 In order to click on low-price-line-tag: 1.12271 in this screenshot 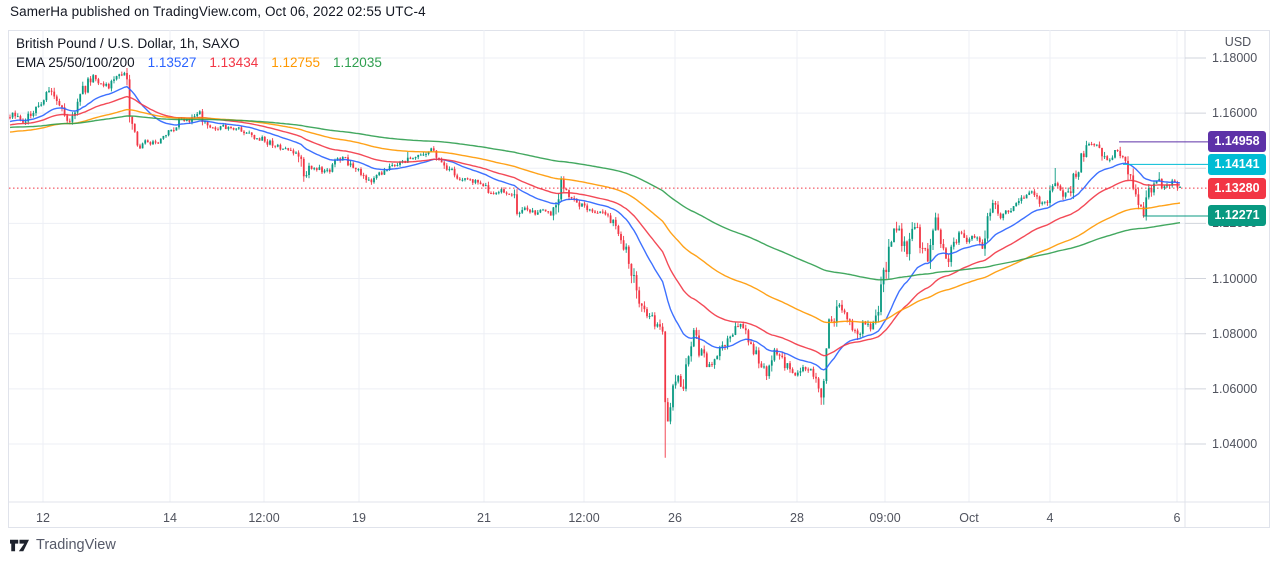, I will do `click(1237, 216)`.